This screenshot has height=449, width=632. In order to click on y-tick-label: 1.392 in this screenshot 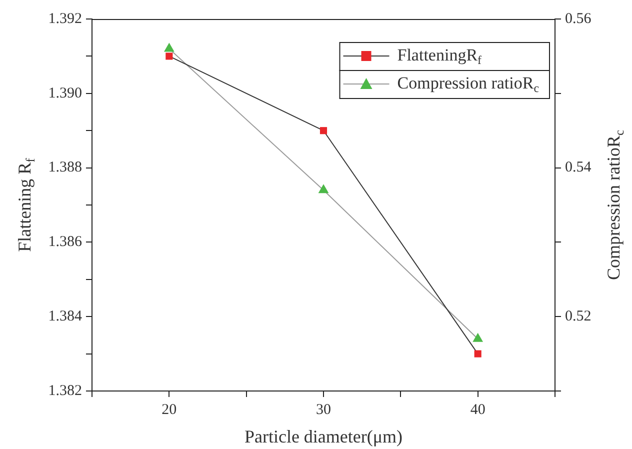, I will do `click(65, 18)`.